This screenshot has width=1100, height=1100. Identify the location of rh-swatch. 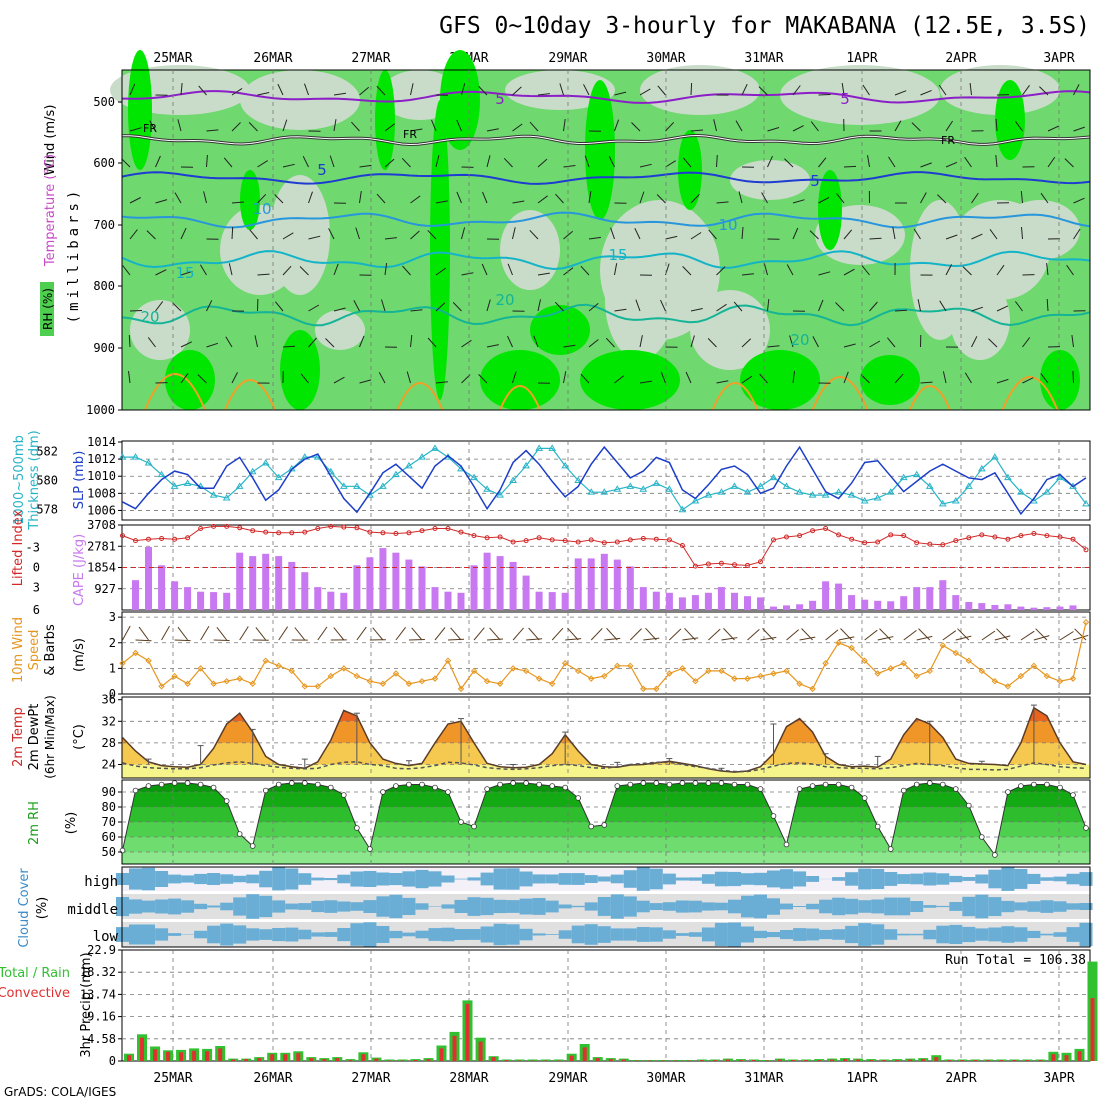
(47, 309).